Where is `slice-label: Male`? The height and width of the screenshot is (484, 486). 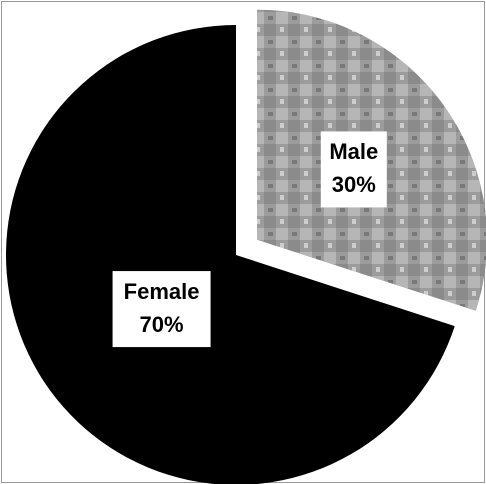 slice-label: Male is located at coordinates (353, 151).